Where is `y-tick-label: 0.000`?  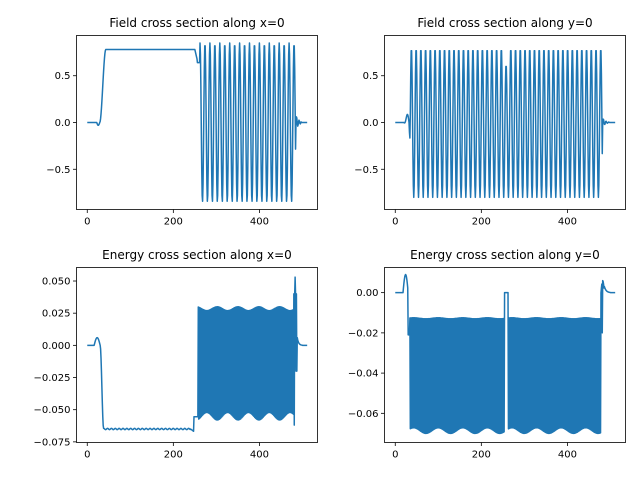 y-tick-label: 0.000 is located at coordinates (56, 346).